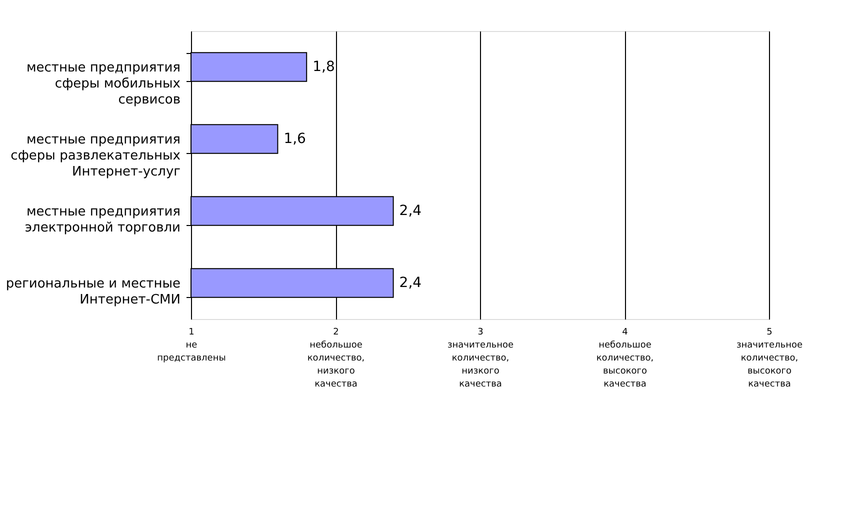  Describe the element at coordinates (191, 346) in the screenshot. I see `x-tick-label: 1 не представлены` at that location.